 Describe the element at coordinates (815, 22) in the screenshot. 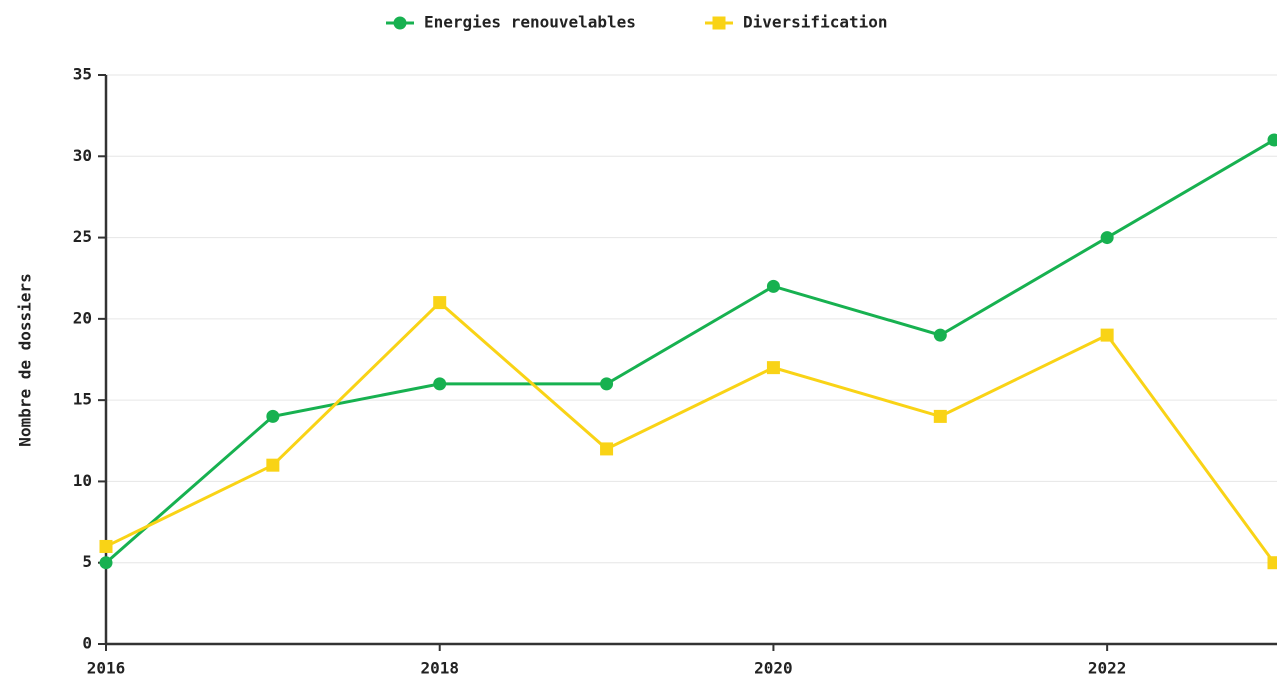

I see `legend-label: Diversification` at that location.